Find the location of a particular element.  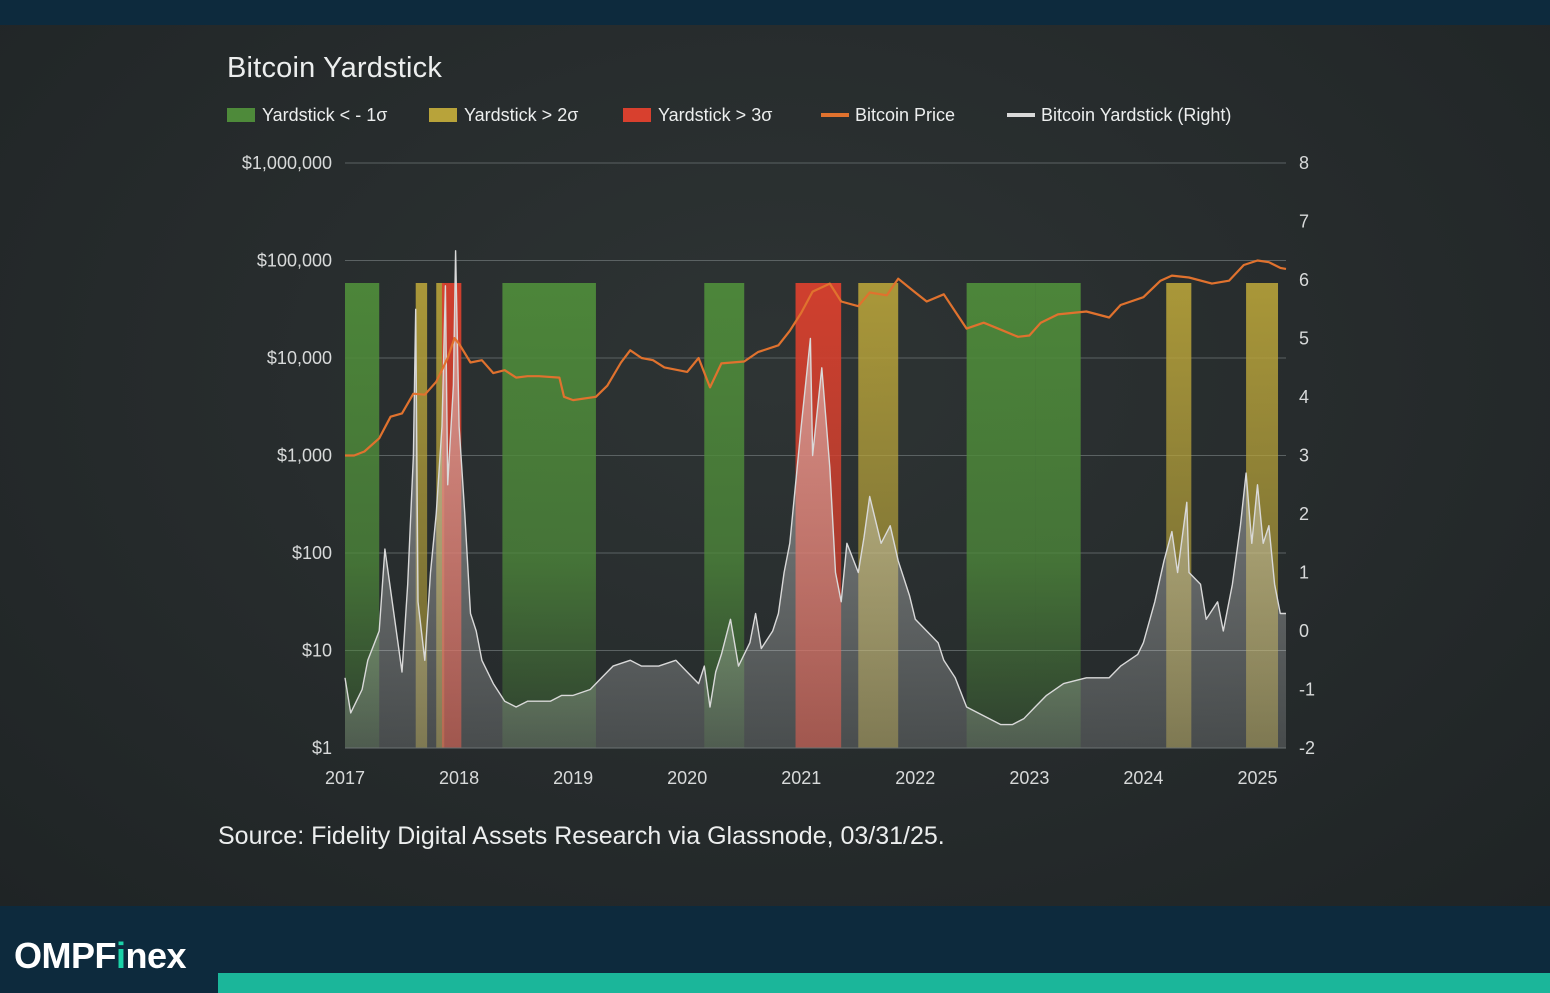

y-left-tick-label: $10,000 is located at coordinates (299, 358).